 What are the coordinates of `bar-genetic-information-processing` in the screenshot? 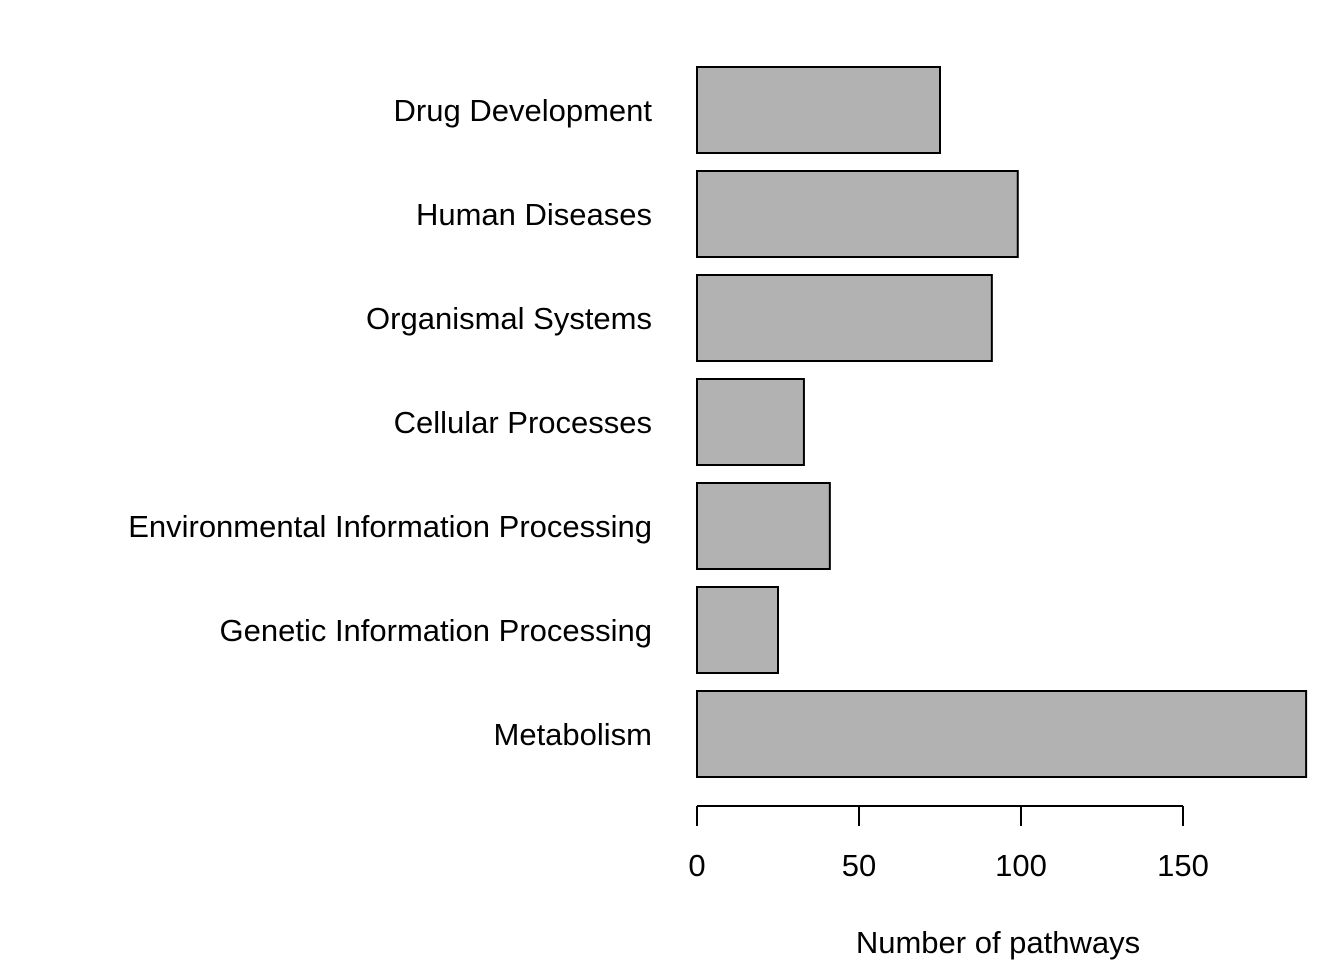 It's located at (737, 630).